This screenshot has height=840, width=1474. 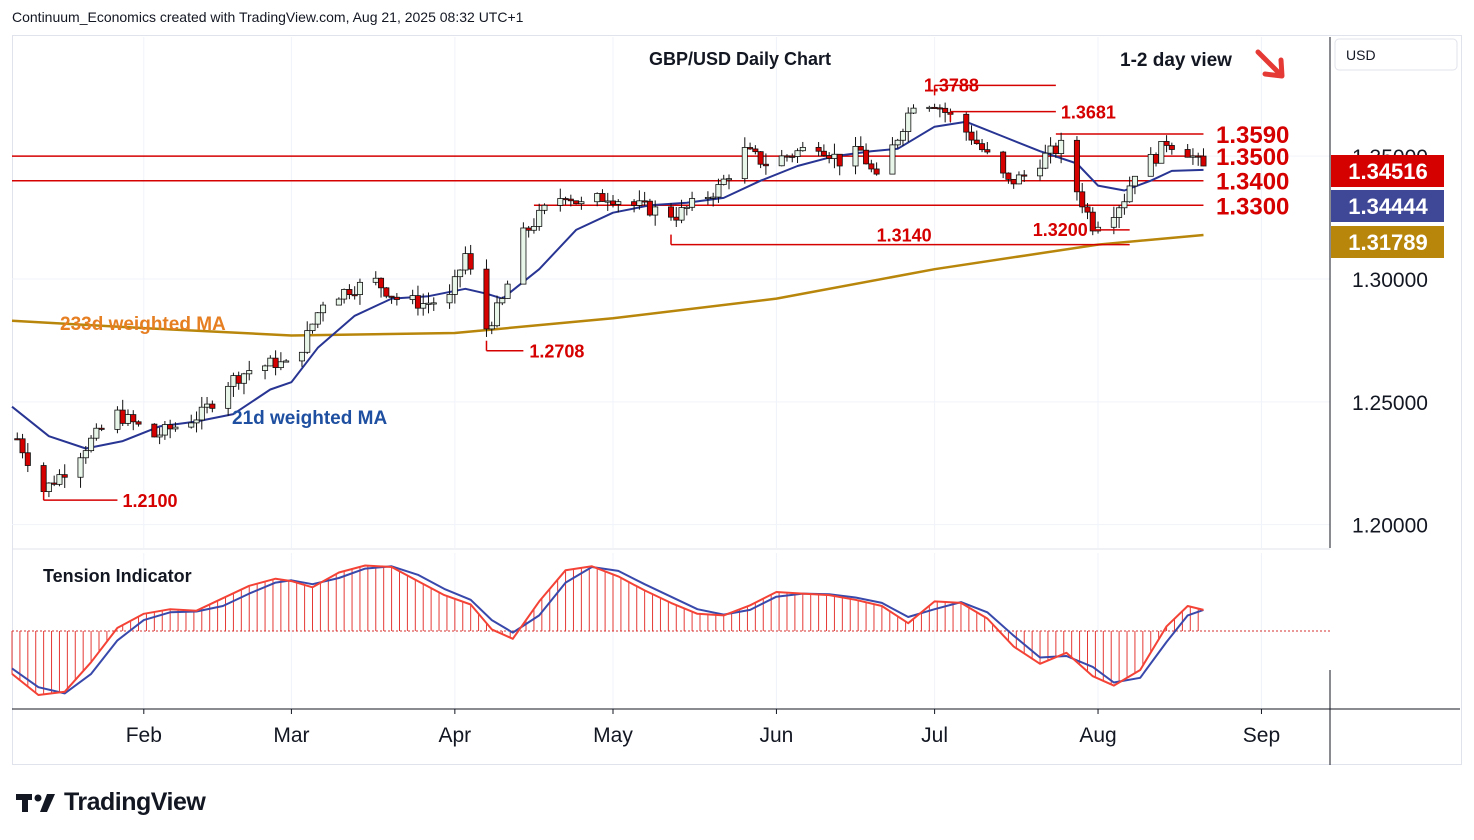 I want to click on currency-box, so click(x=1396, y=54).